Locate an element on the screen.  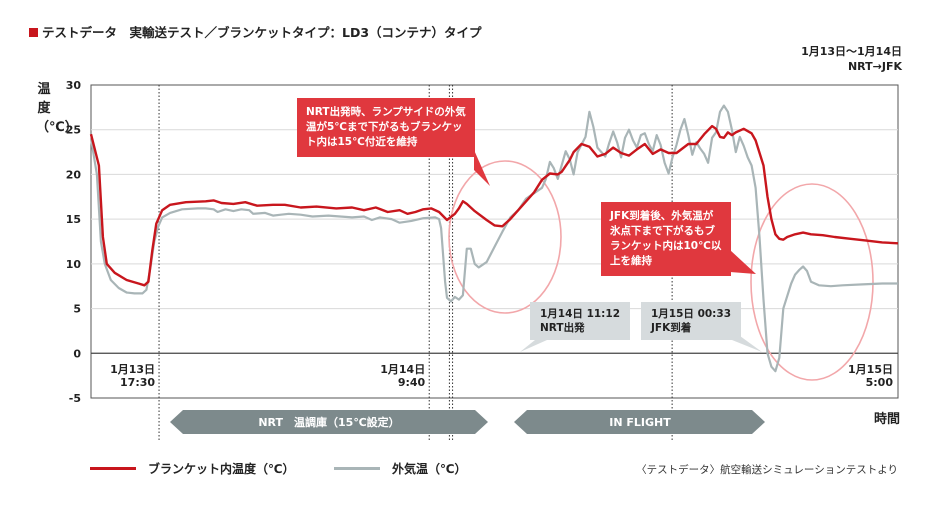
route-airports: NRT→JFK is located at coordinates (874, 66).